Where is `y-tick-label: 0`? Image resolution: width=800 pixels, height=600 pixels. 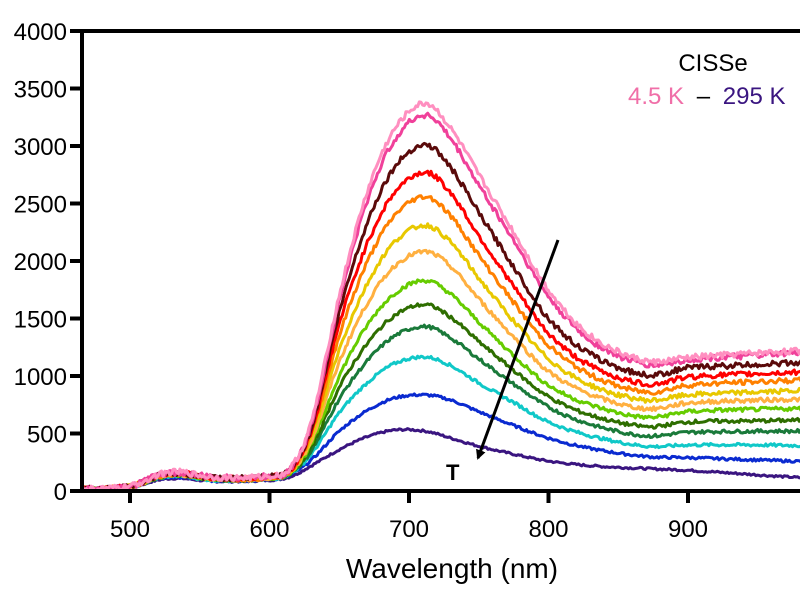
y-tick-label: 0 is located at coordinates (60, 492).